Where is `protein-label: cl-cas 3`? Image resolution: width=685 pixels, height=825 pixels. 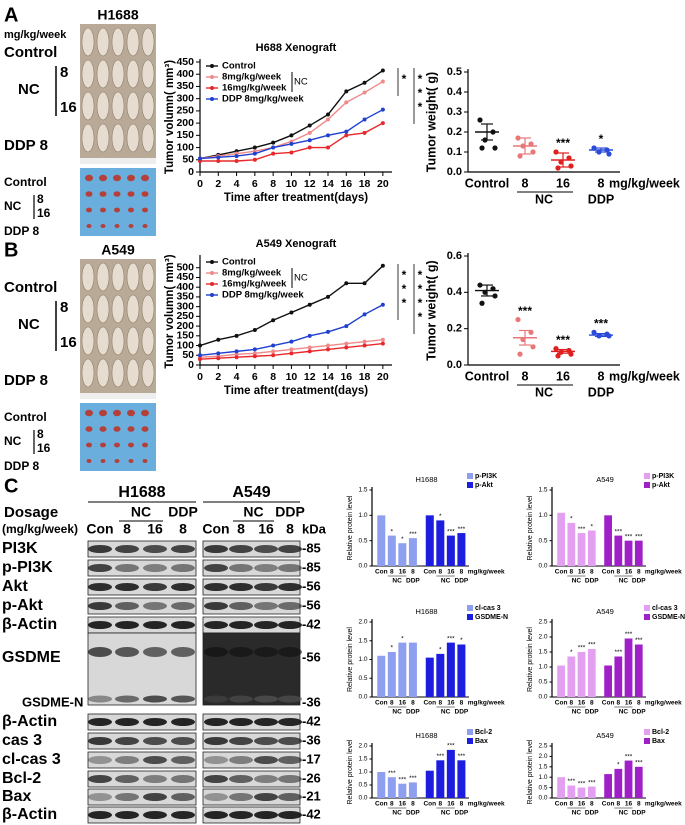
protein-label: cl-cas 3 is located at coordinates (31, 759).